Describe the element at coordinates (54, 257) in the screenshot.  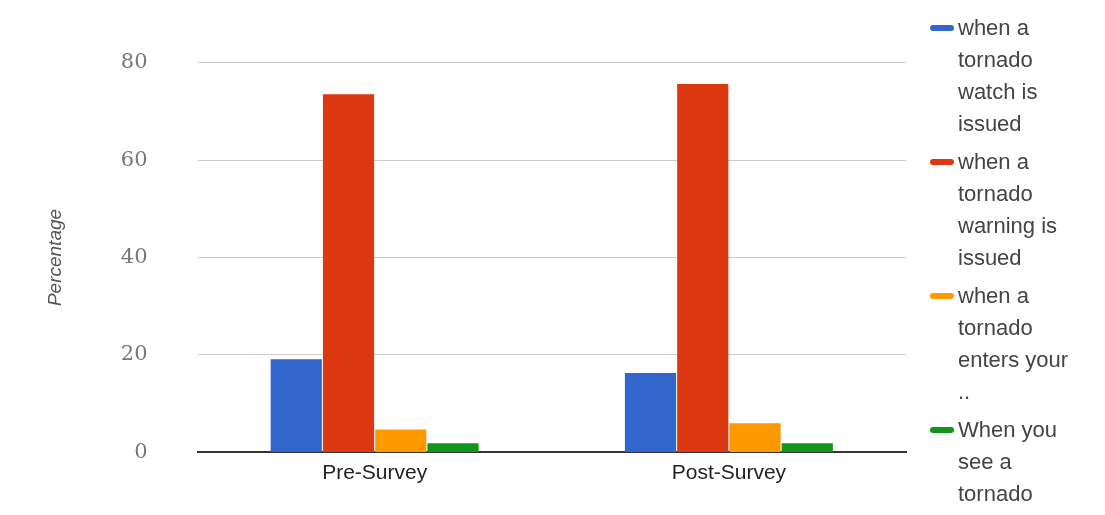
I see `y-axis-title: Percentage` at that location.